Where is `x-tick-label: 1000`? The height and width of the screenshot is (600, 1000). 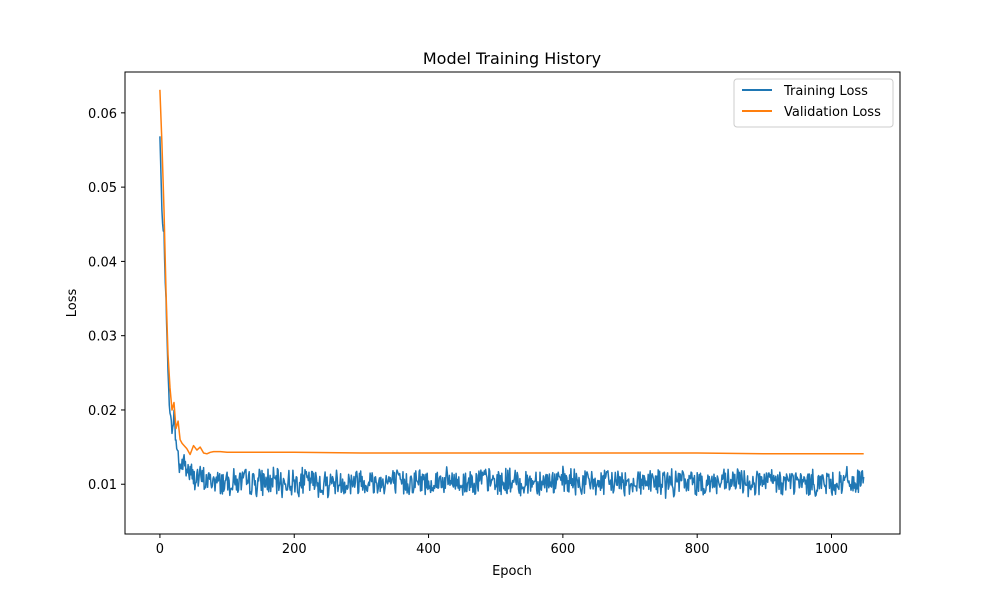 x-tick-label: 1000 is located at coordinates (831, 549).